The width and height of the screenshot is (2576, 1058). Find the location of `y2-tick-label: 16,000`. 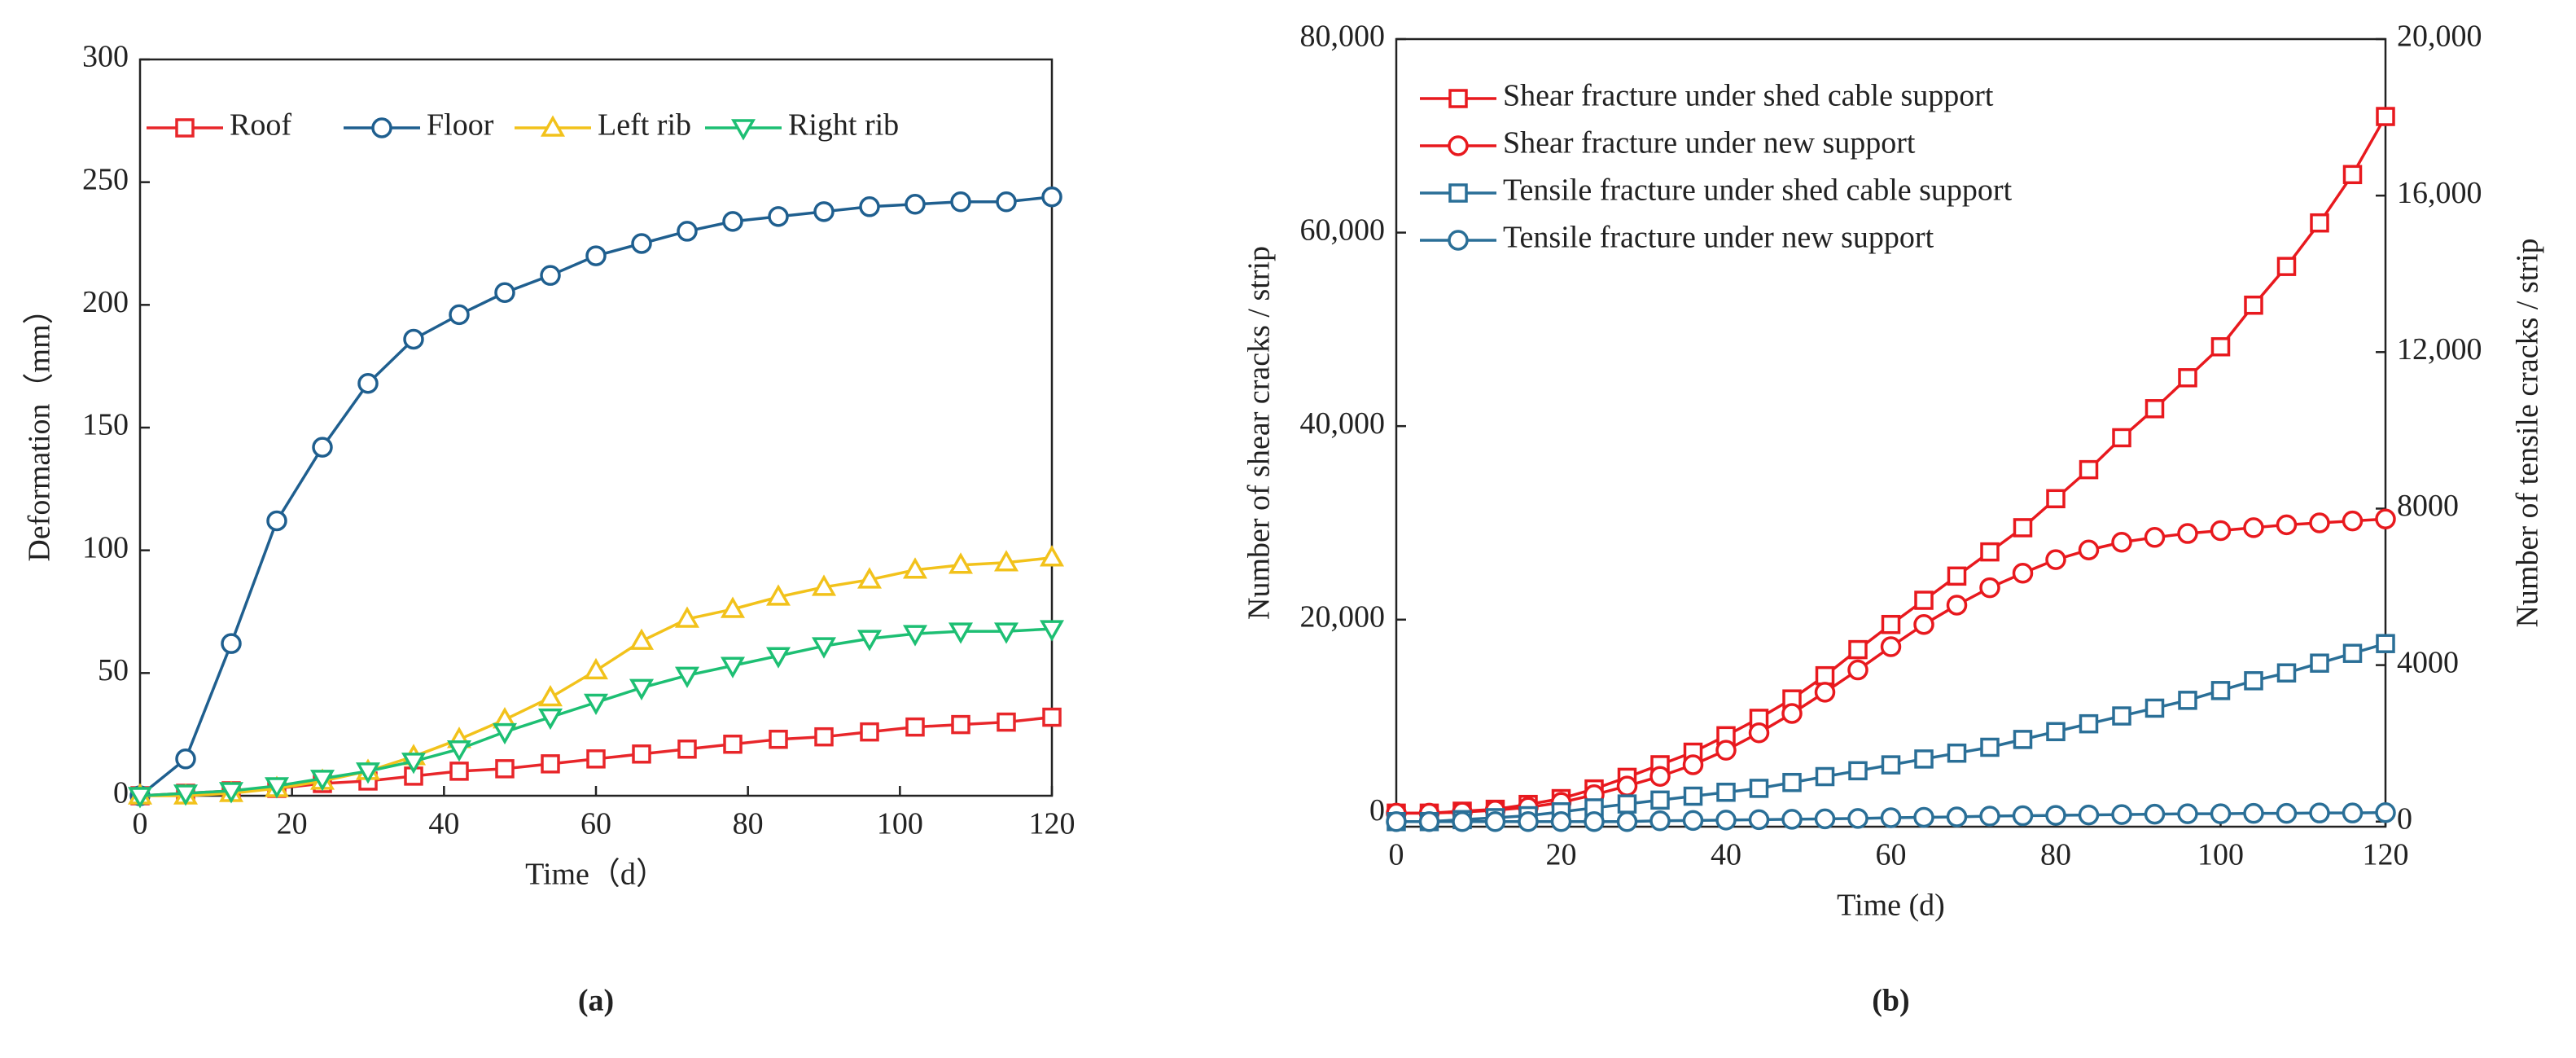

y2-tick-label: 16,000 is located at coordinates (2439, 193).